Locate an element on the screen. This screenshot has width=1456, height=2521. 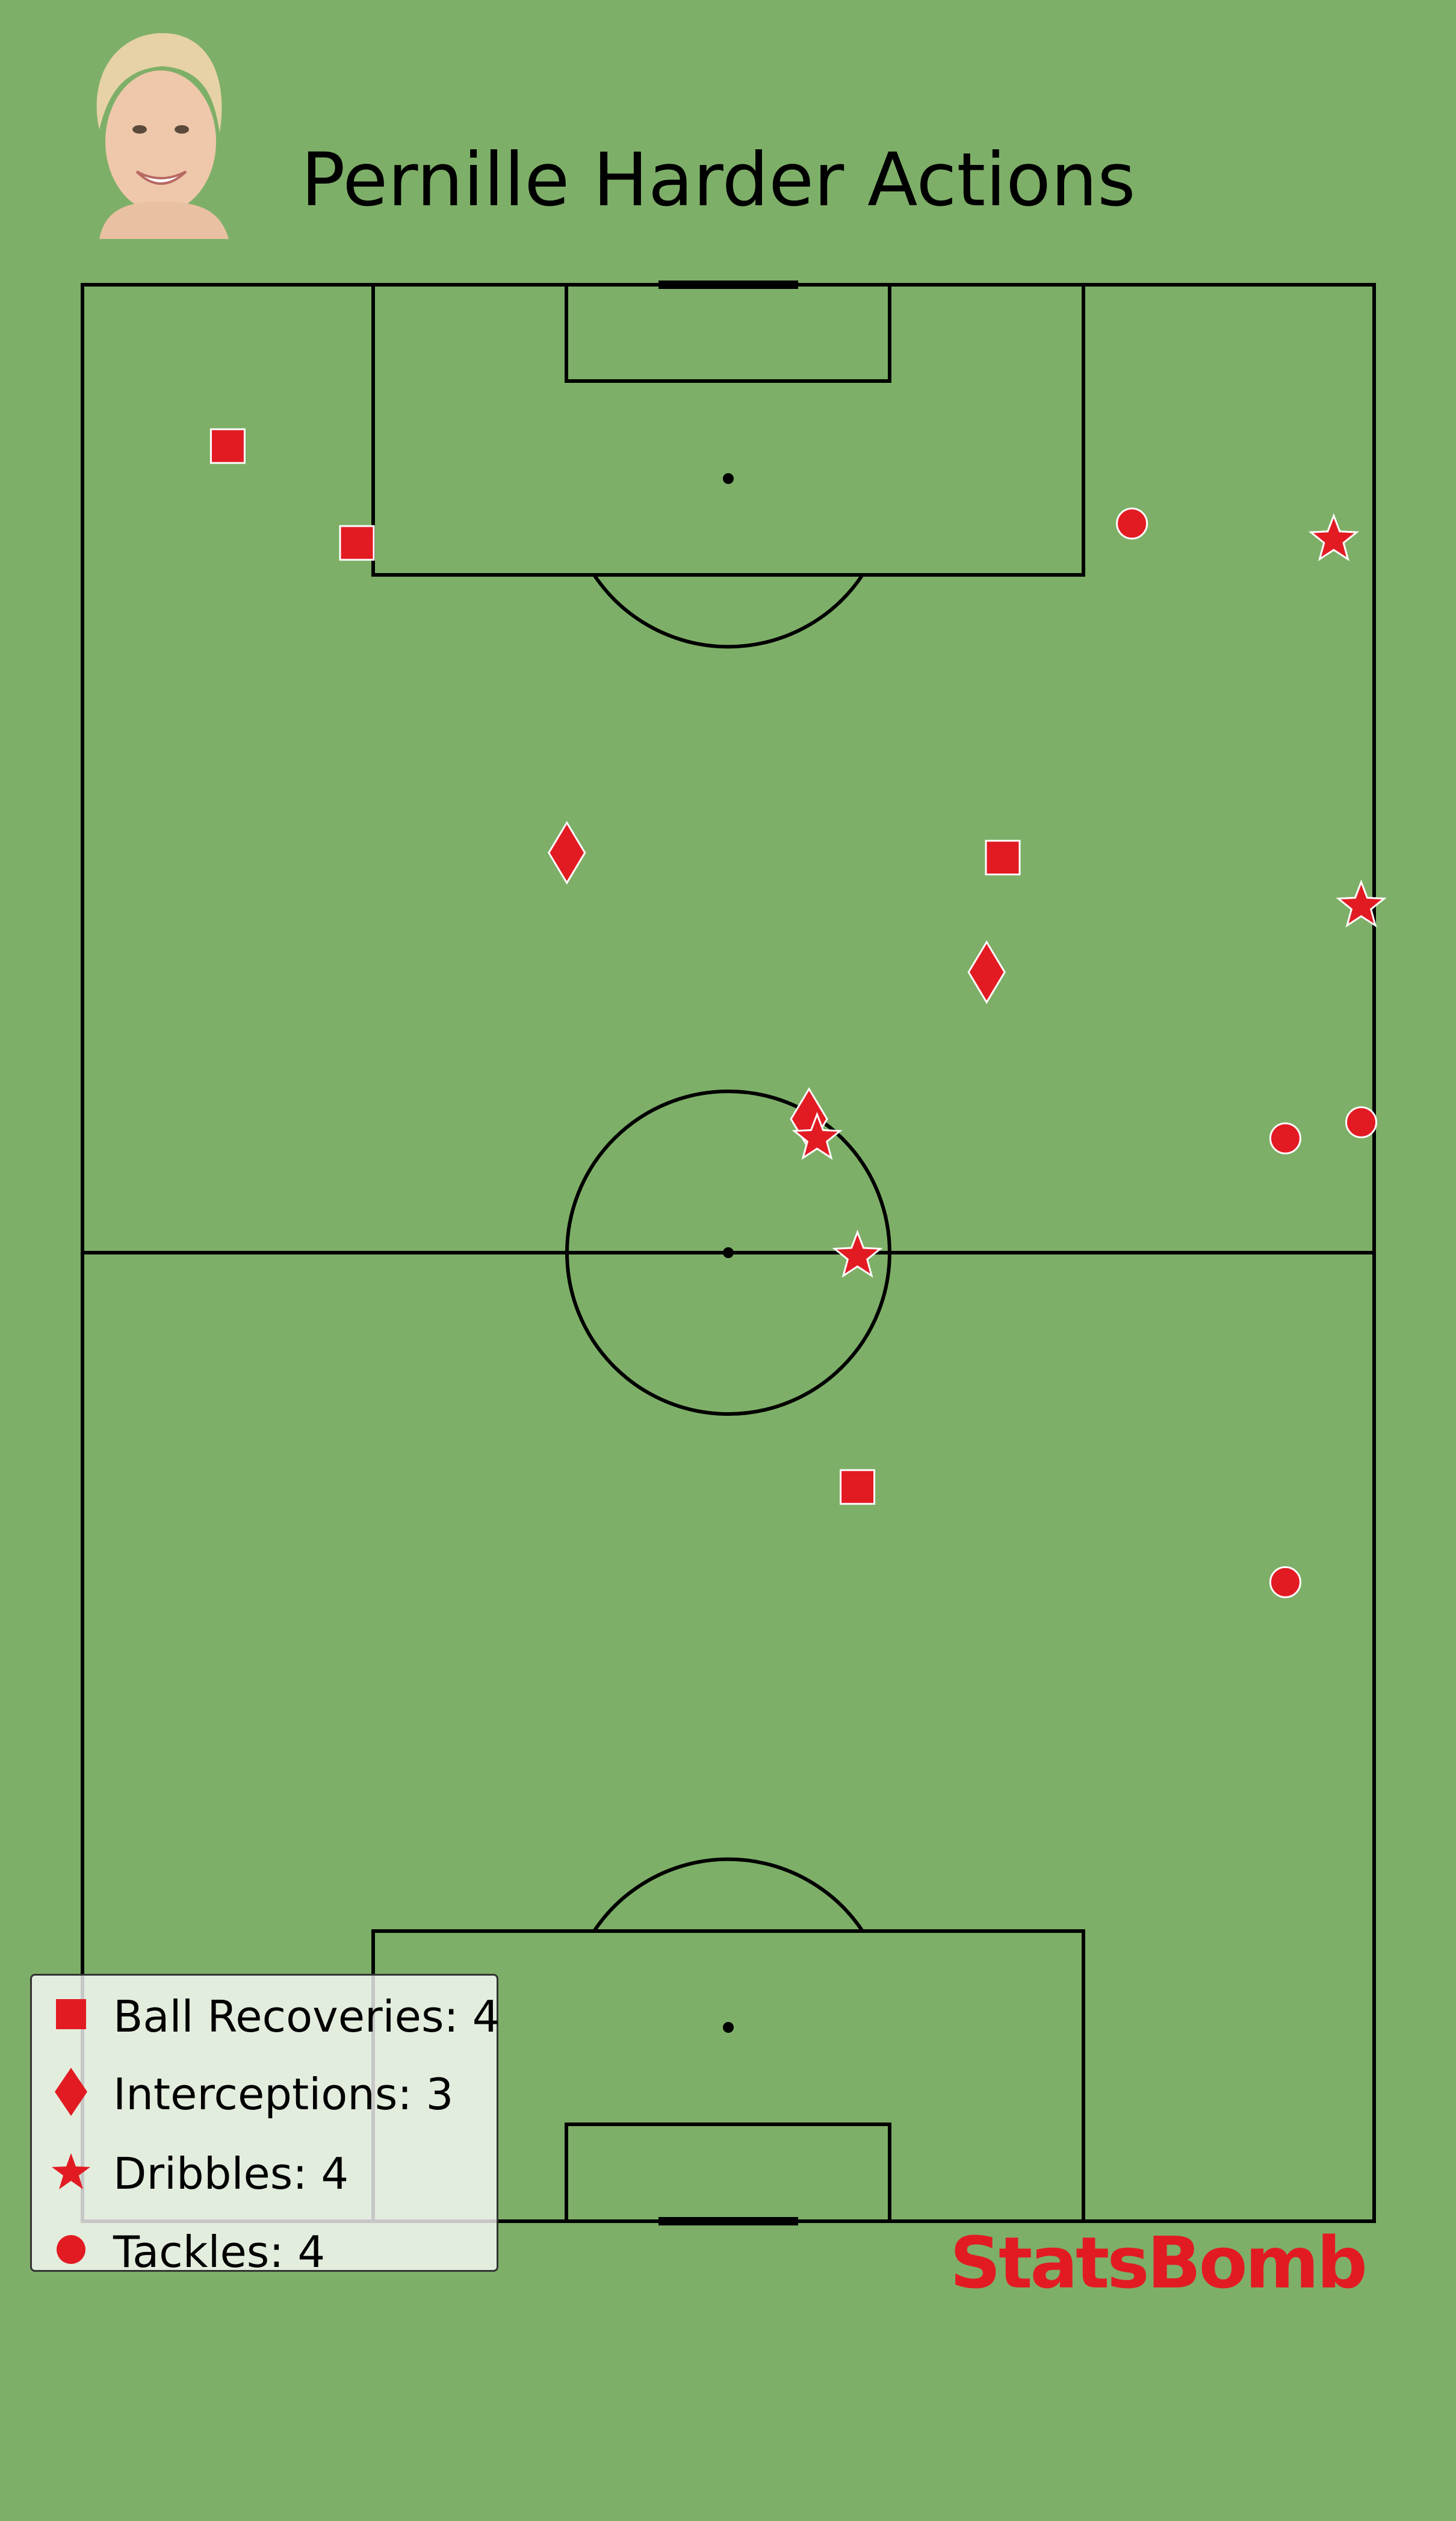
center-circle is located at coordinates (728, 1253).